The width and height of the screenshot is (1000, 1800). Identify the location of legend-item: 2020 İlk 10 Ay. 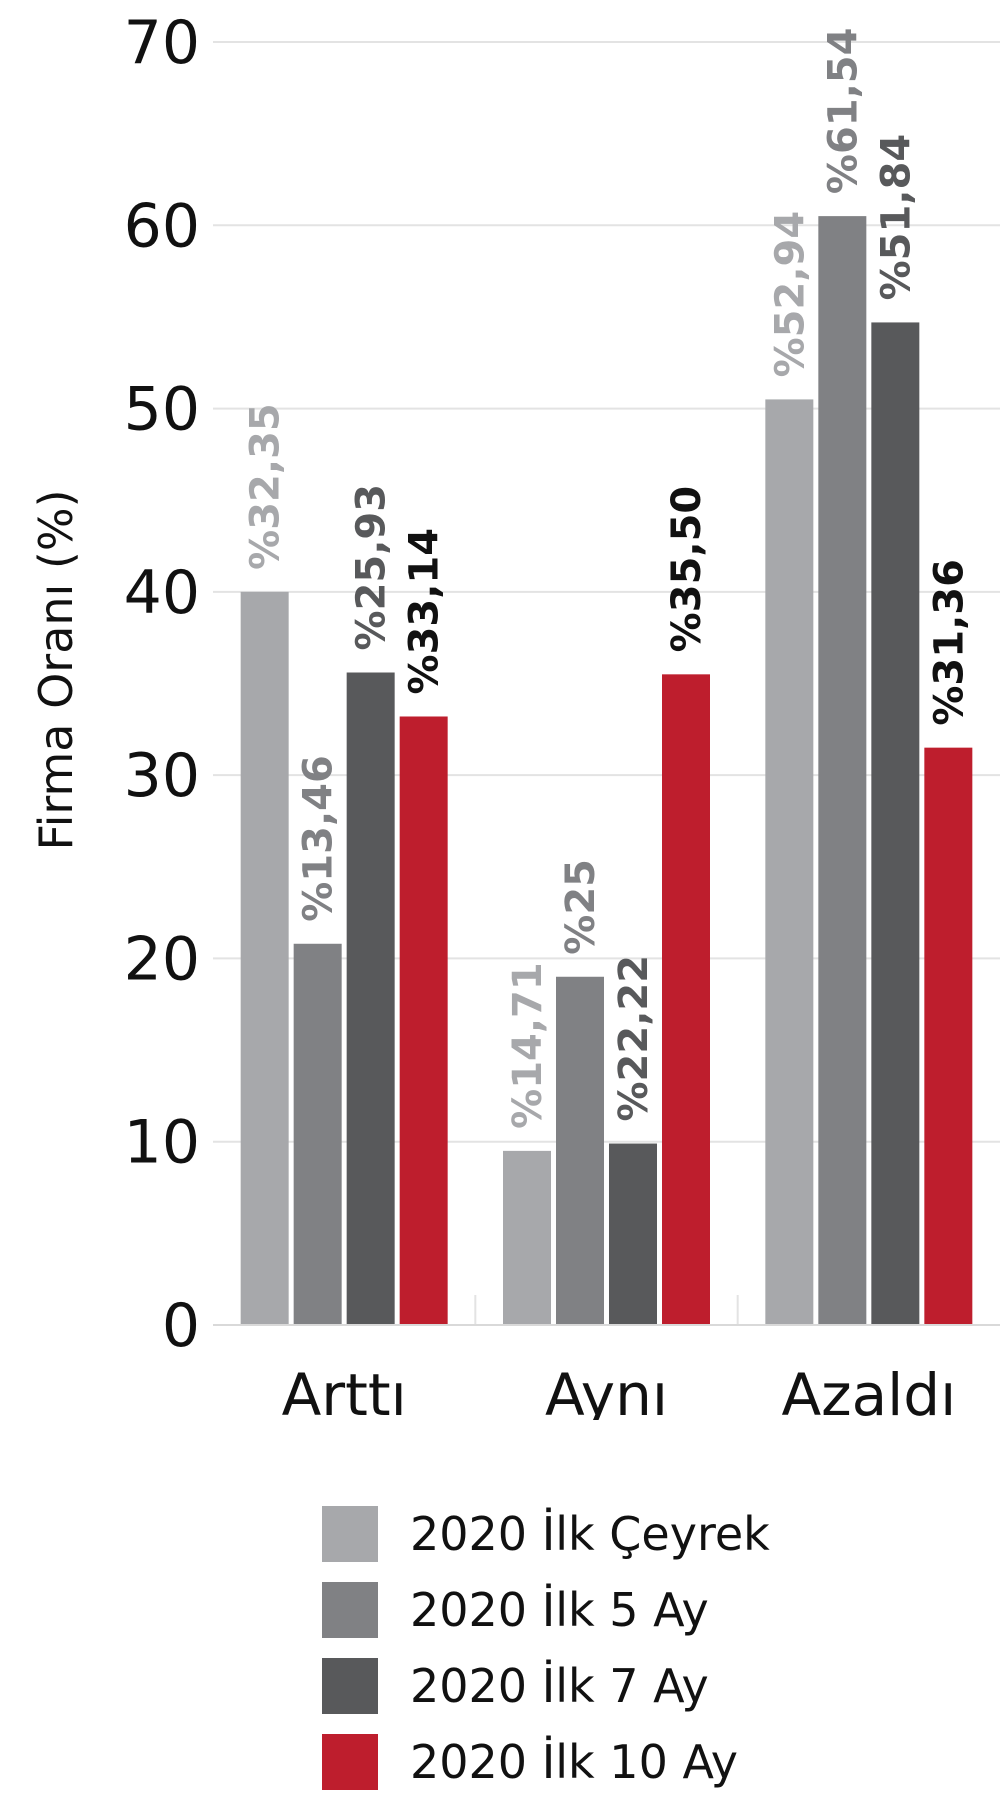
(546, 1762).